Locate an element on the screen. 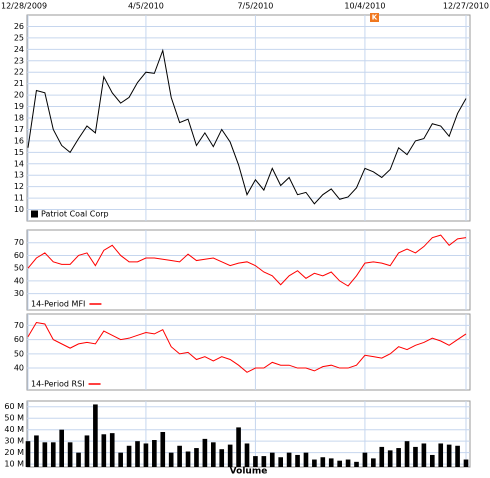 The image size is (490, 478). y-tick-label: 15 is located at coordinates (19, 152).